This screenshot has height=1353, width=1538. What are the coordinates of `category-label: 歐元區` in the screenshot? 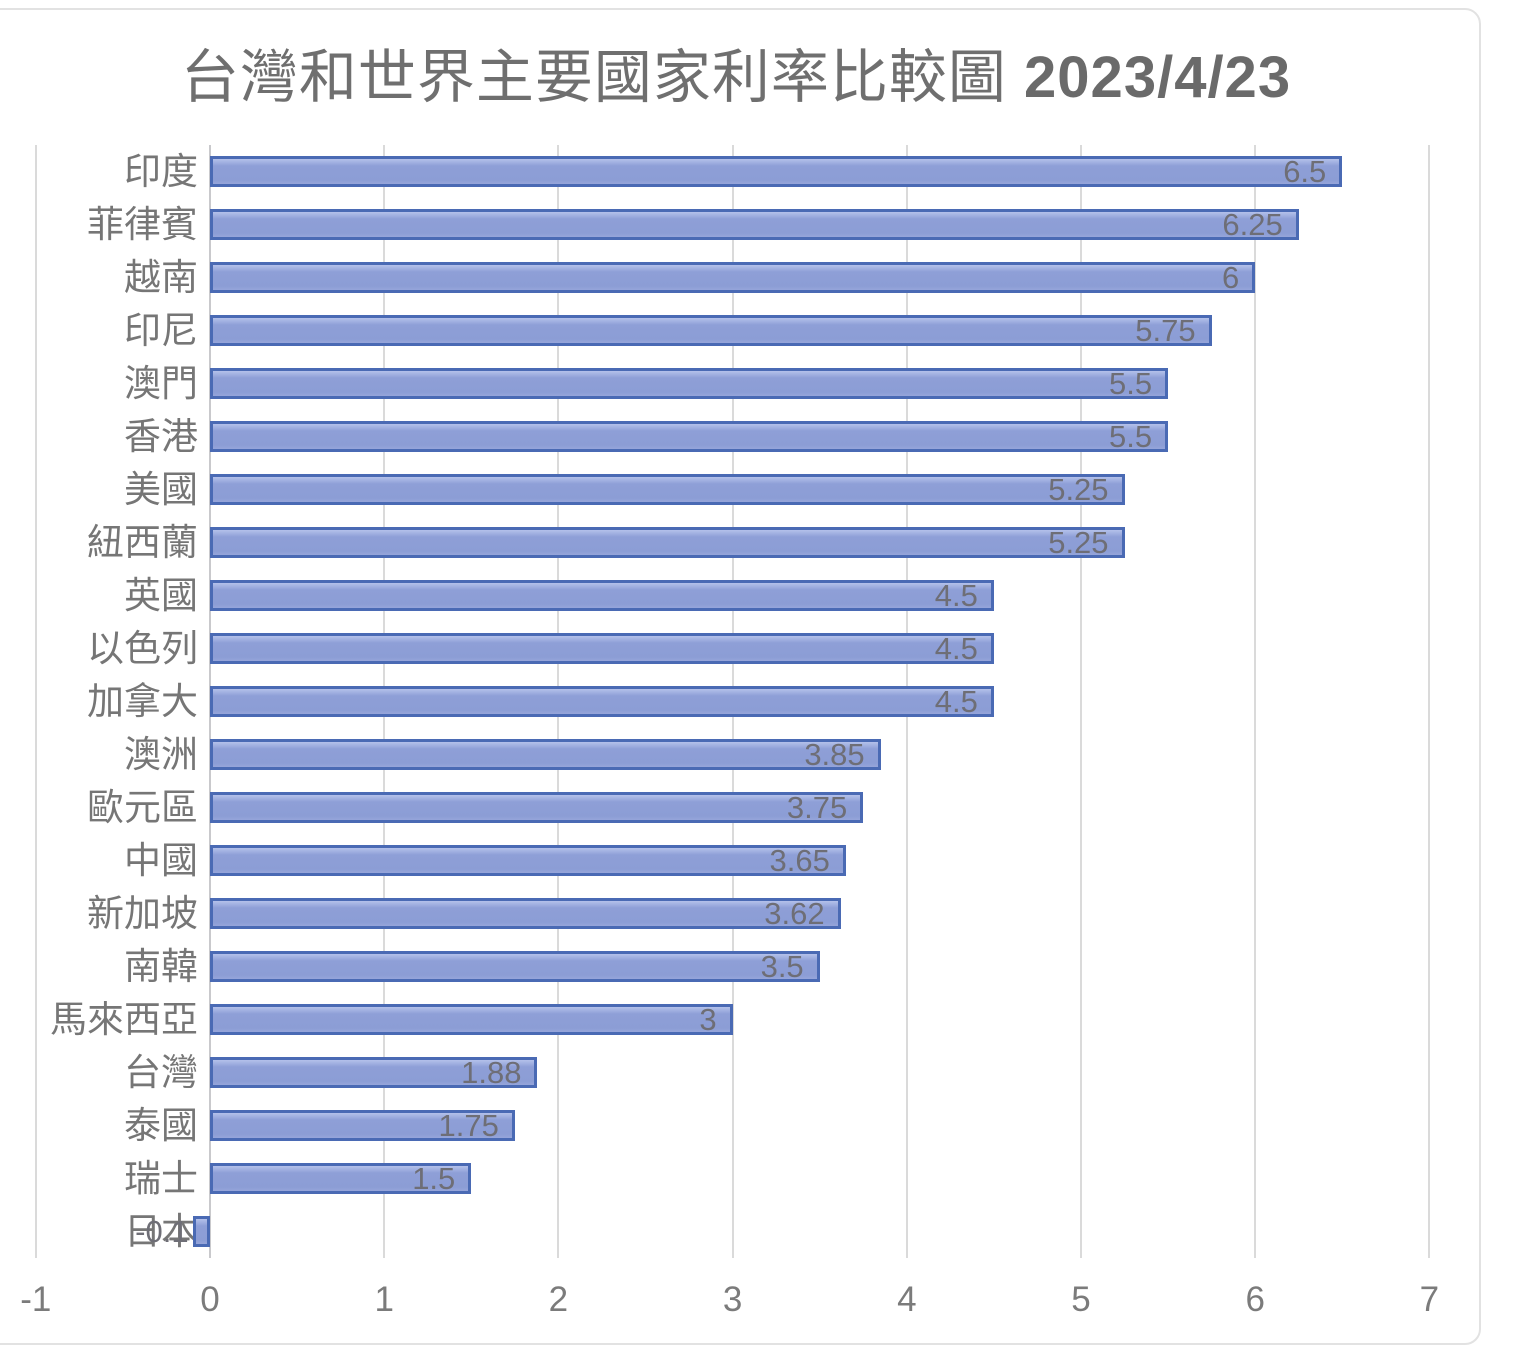 It's located at (142, 807).